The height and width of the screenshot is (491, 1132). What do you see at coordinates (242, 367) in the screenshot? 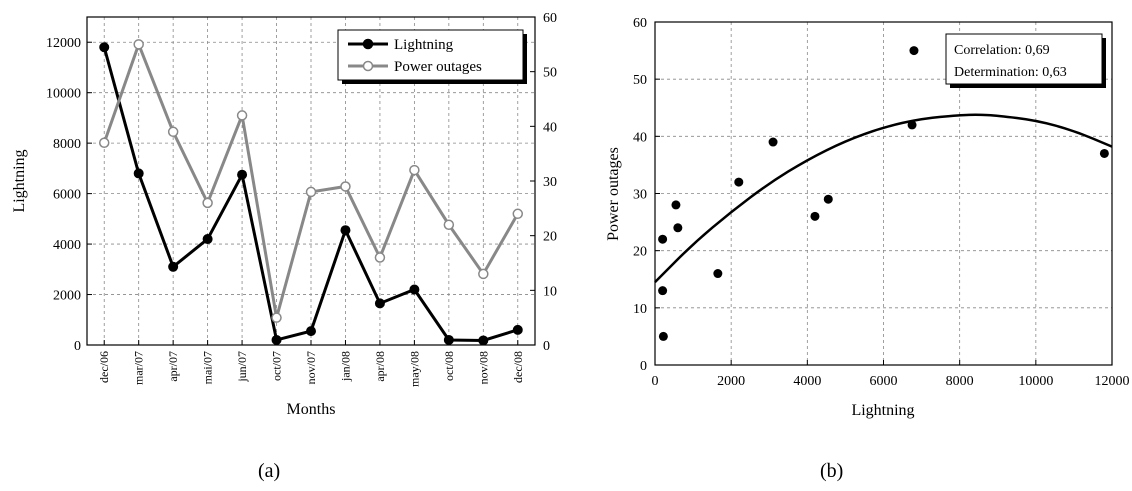
I see `x-tick-label: jun/07` at bounding box center [242, 367].